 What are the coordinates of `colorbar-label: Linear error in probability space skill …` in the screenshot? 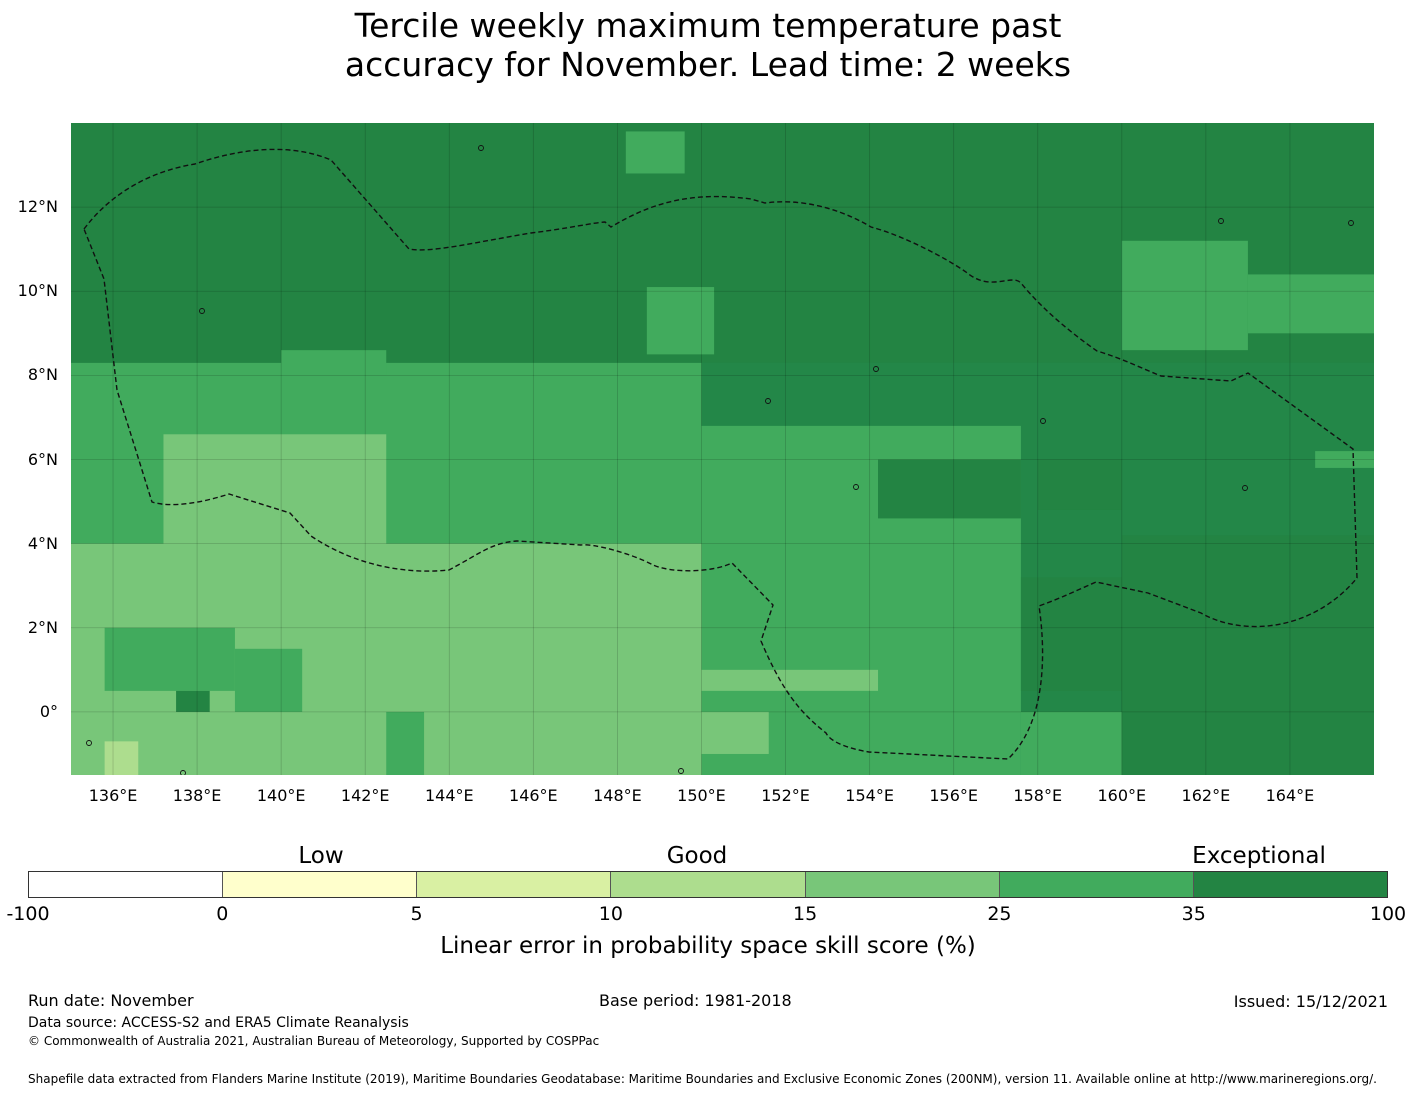 It's located at (708, 946).